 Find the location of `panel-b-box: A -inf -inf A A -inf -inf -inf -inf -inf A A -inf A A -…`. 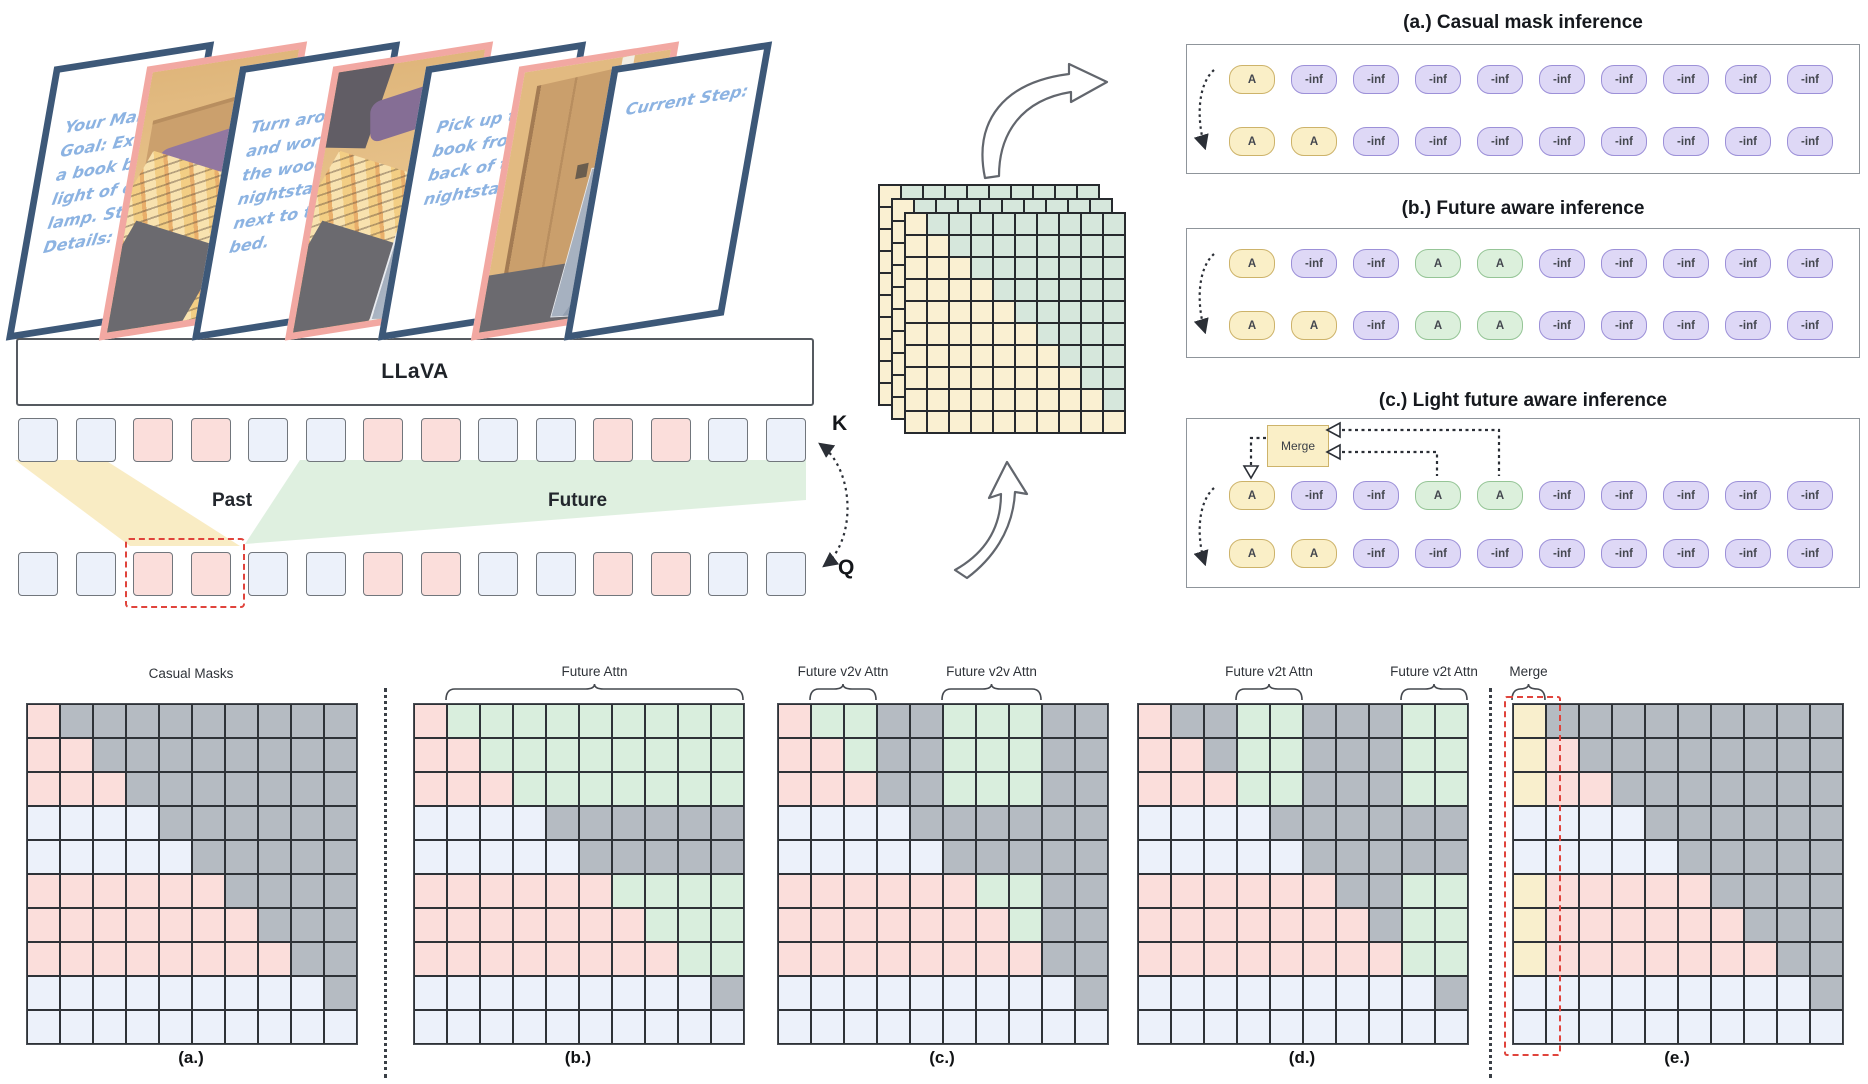

panel-b-box: A -inf -inf A A -inf -inf -inf -inf -inf A A -inf A A -… is located at coordinates (1523, 293).